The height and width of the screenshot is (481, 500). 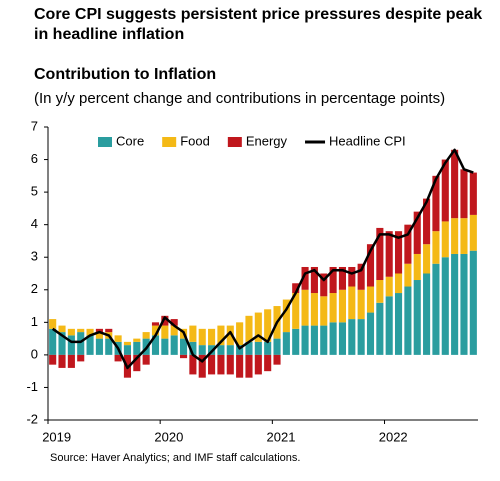 What do you see at coordinates (125, 74) in the screenshot?
I see `chart-subtitle: Contribution to Inflation` at bounding box center [125, 74].